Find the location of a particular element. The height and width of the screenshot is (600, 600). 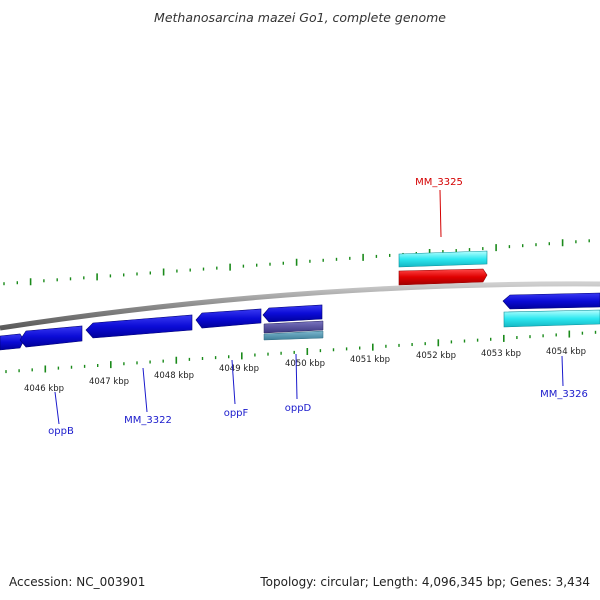

feature-mm3326-rna is located at coordinates (551, 318).